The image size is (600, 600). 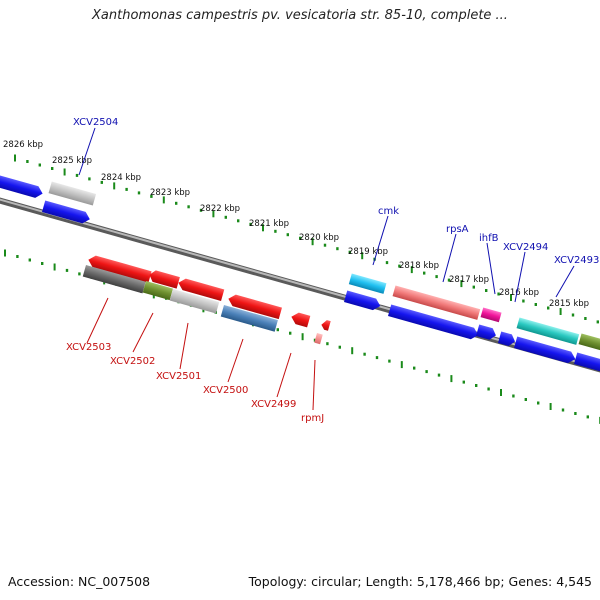 What do you see at coordinates (436, 302) in the screenshot?
I see `gene-arrow-rpsA` at bounding box center [436, 302].